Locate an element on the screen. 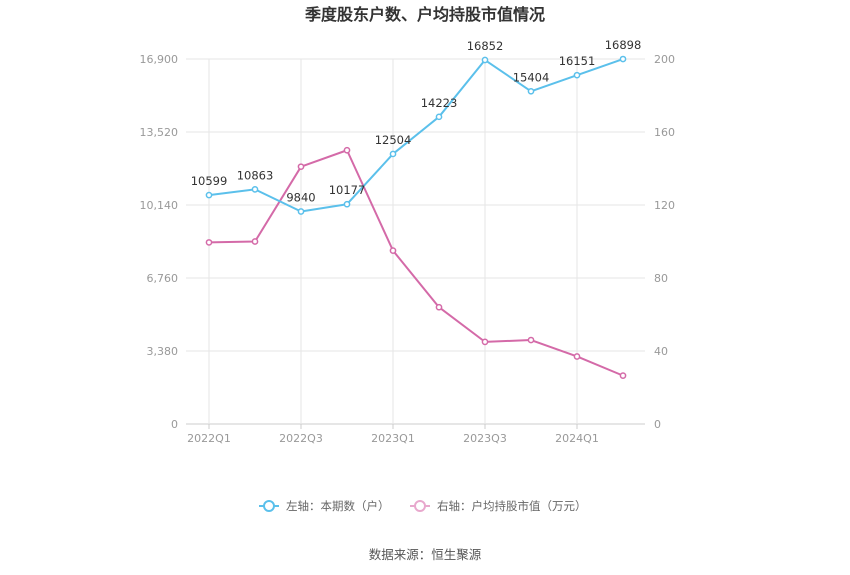 The width and height of the screenshot is (850, 575). source-note: 数据来源：恒生聚源 is located at coordinates (425, 554).